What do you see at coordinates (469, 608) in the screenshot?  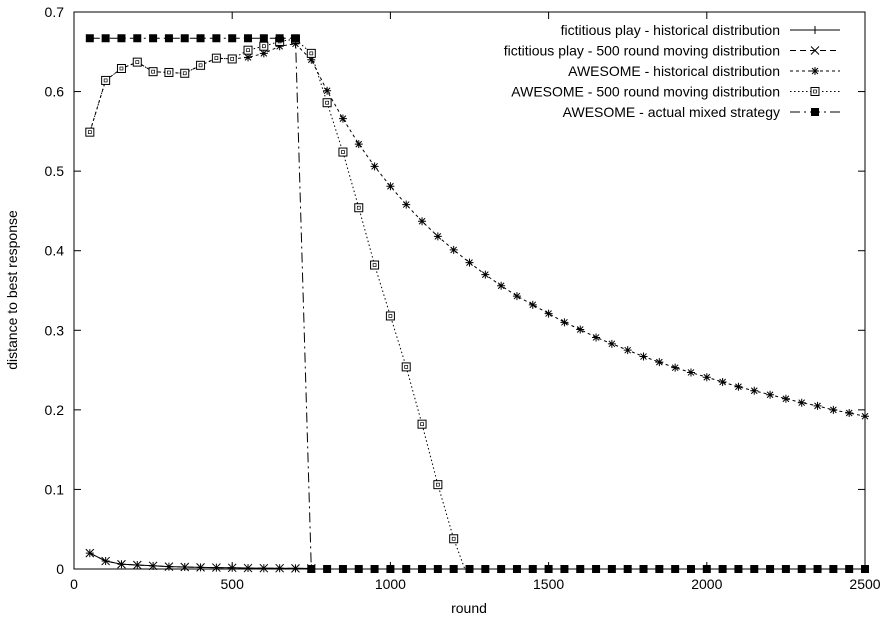 I see `x-axis-label: round` at bounding box center [469, 608].